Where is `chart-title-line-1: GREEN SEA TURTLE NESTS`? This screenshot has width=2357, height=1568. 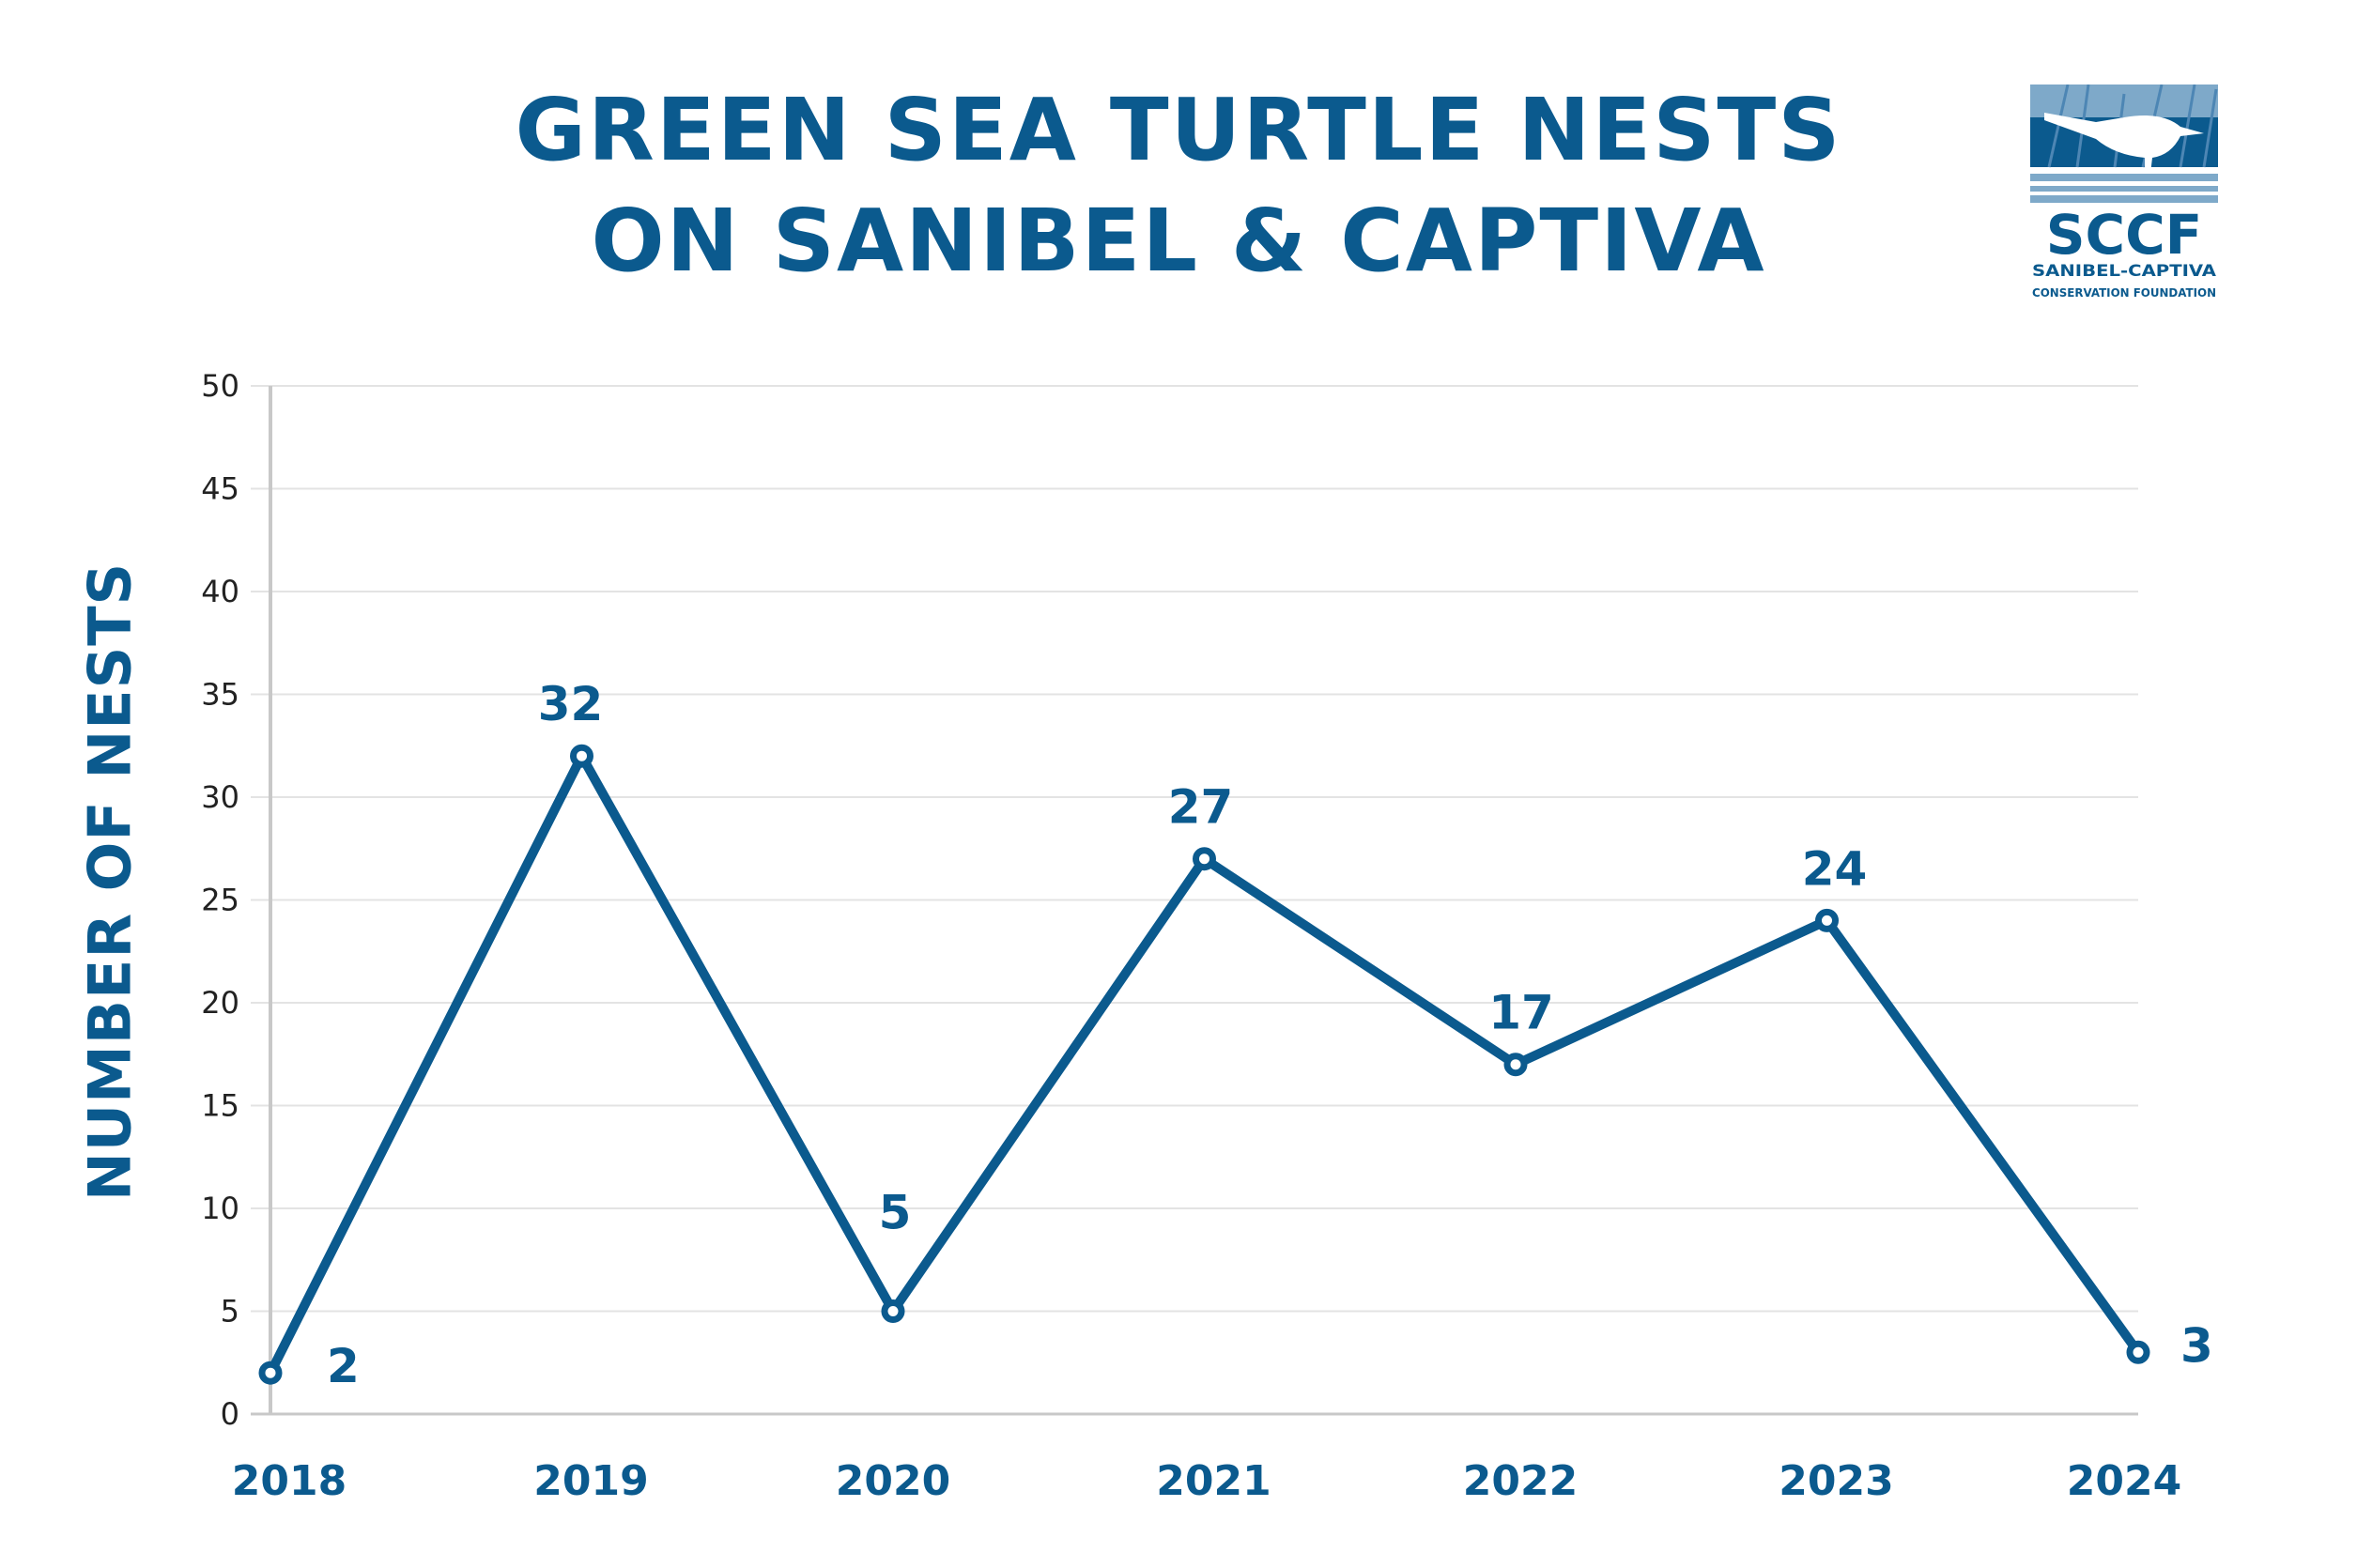 chart-title-line-1: GREEN SEA TURTLE NESTS is located at coordinates (1178, 130).